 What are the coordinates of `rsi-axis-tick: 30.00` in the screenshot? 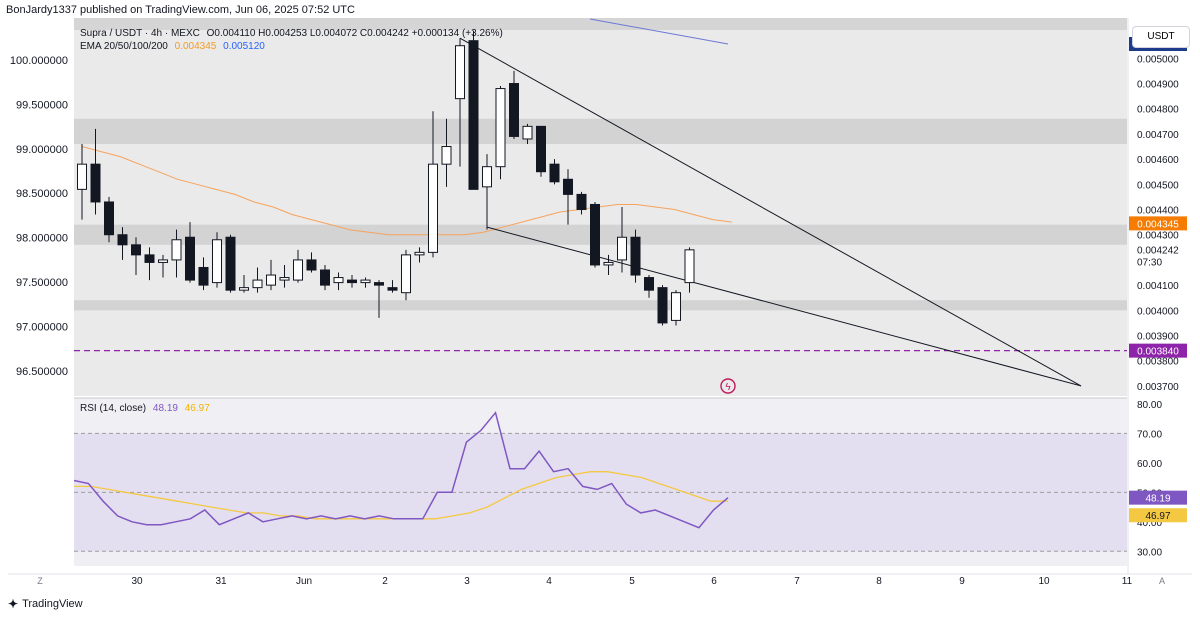 It's located at (1149, 552).